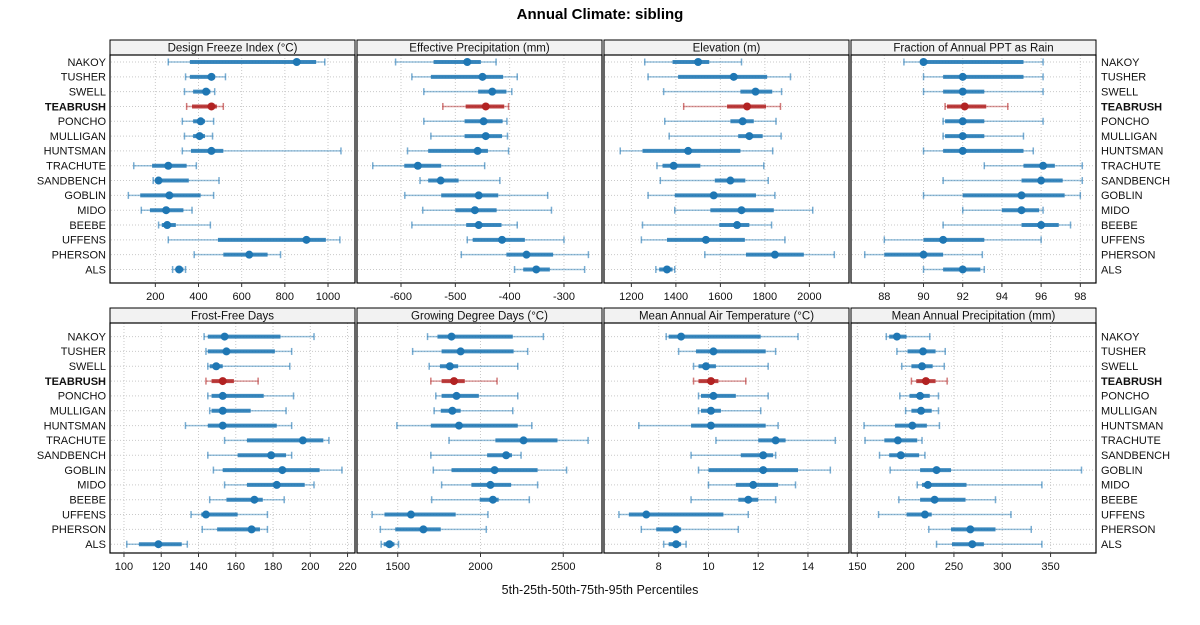 Image resolution: width=1200 pixels, height=625 pixels. I want to click on x-tick-label: 92, so click(963, 297).